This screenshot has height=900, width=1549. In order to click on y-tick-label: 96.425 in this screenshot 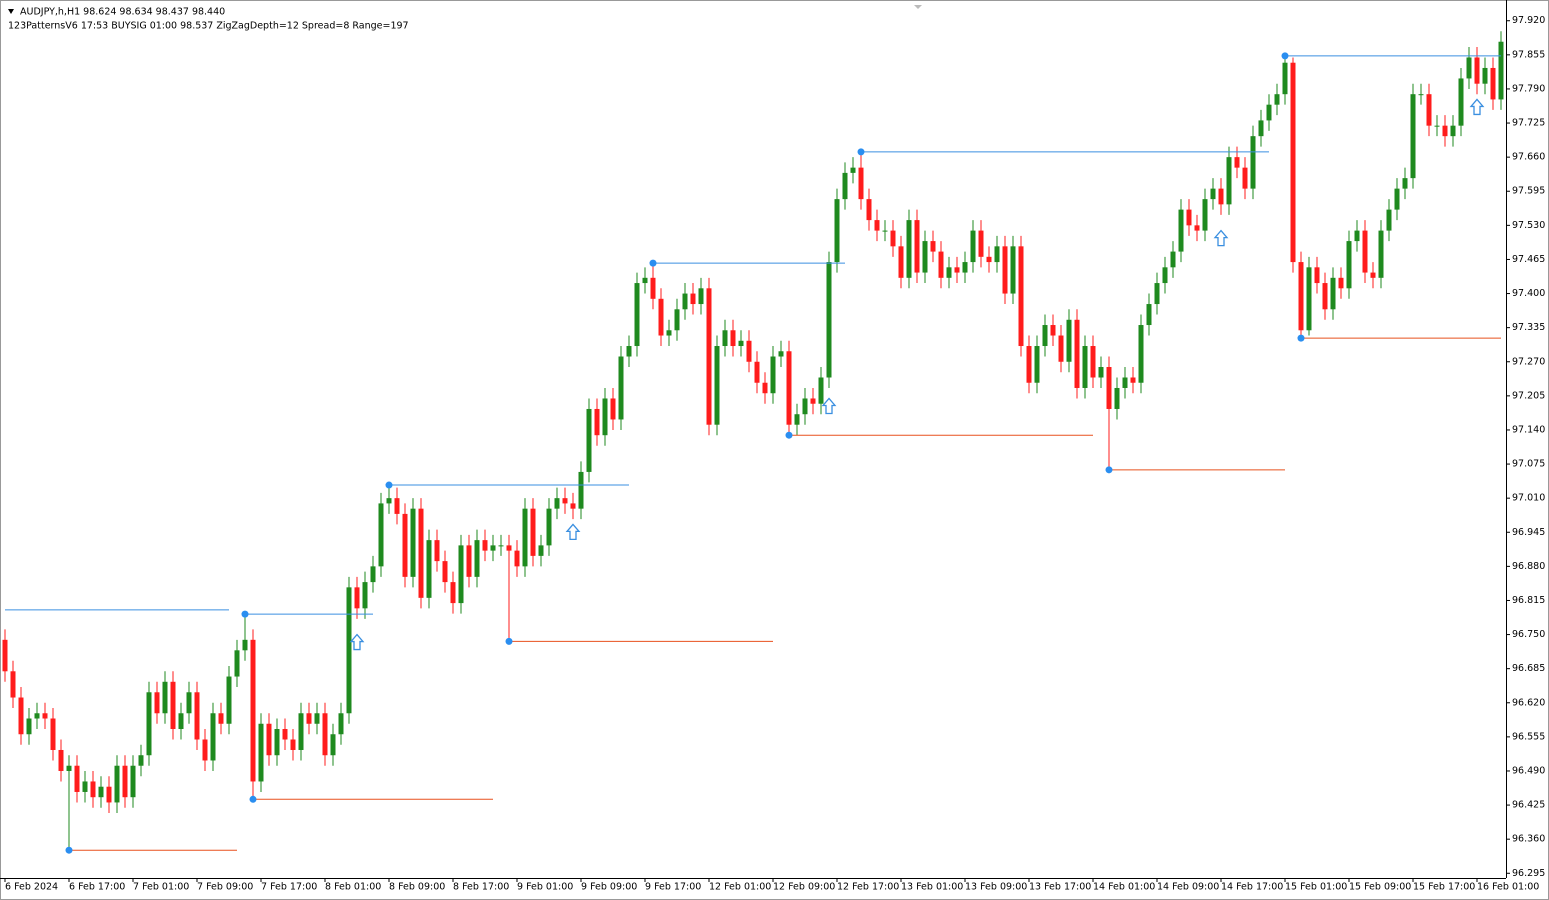, I will do `click(1528, 805)`.